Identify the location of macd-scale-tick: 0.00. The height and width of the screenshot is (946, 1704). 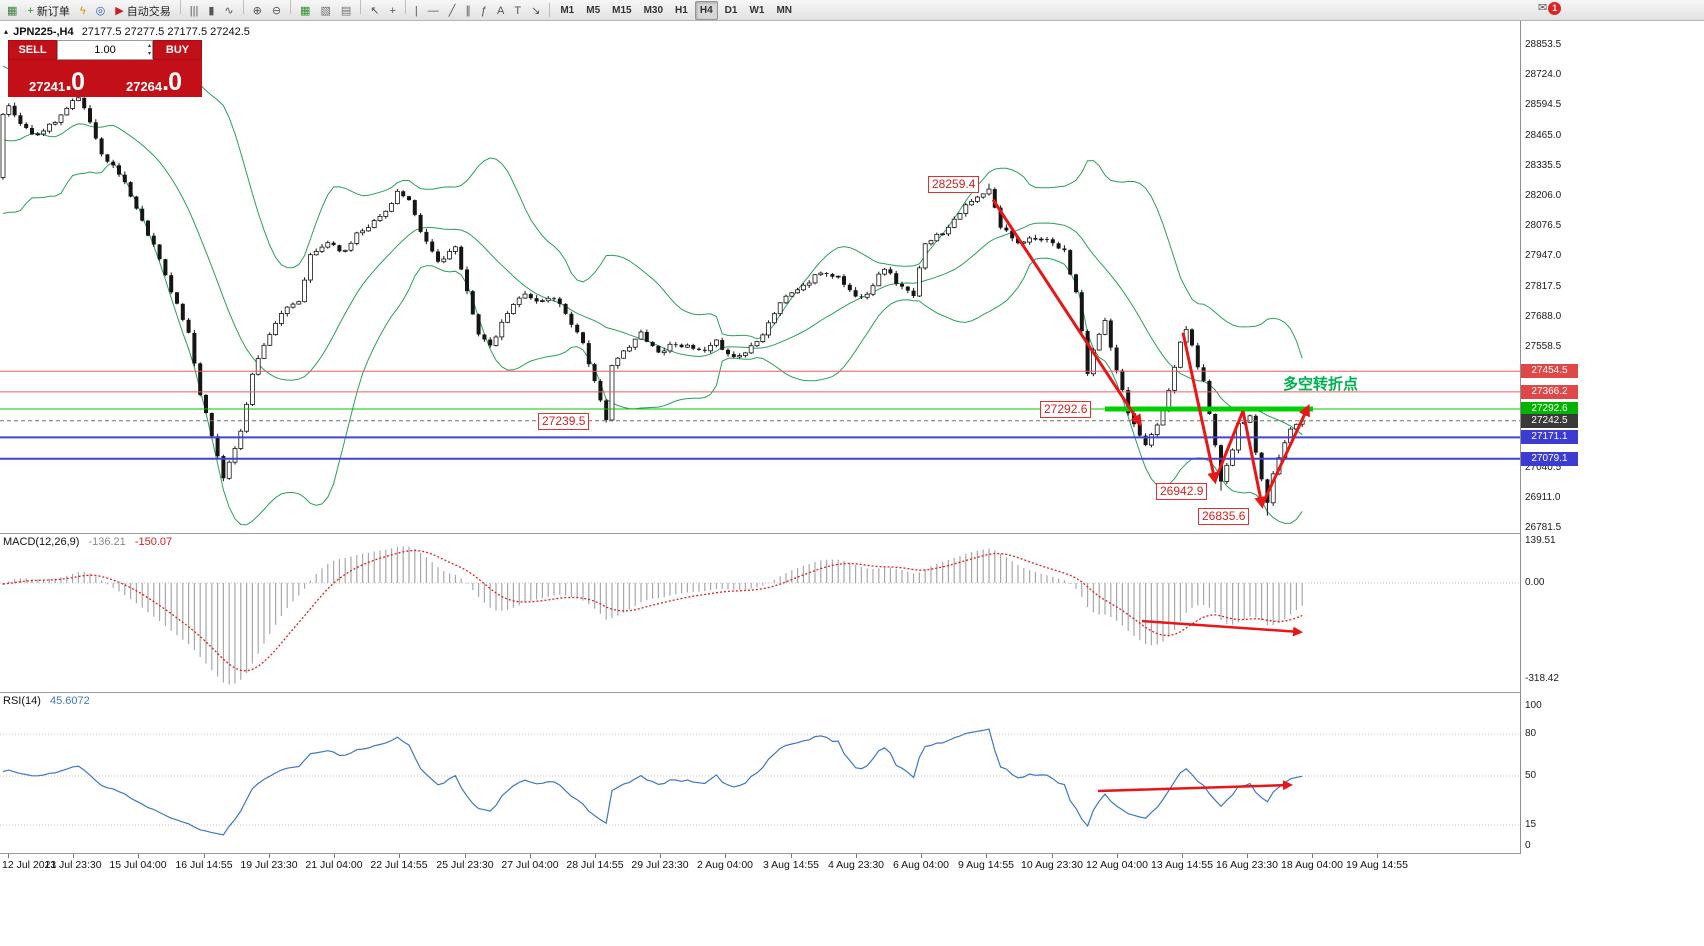
(1535, 582).